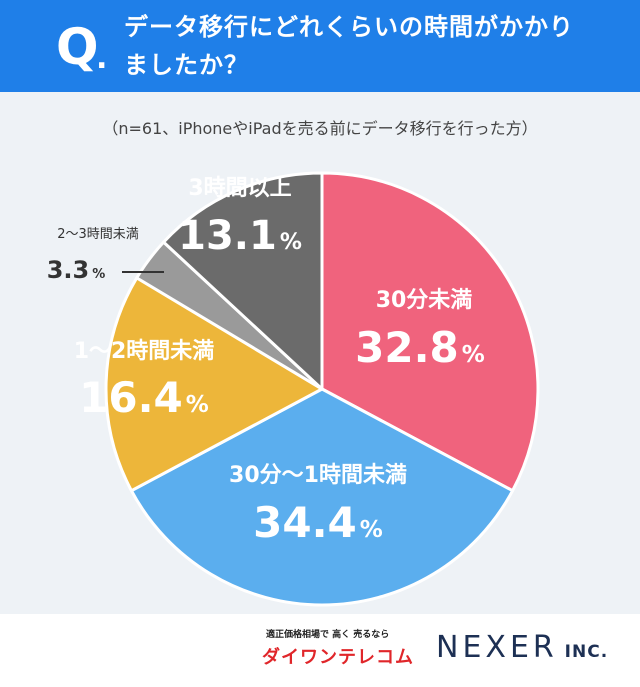 The image size is (640, 687). I want to click on logo1-name: ダイワンテレコム, so click(338, 657).